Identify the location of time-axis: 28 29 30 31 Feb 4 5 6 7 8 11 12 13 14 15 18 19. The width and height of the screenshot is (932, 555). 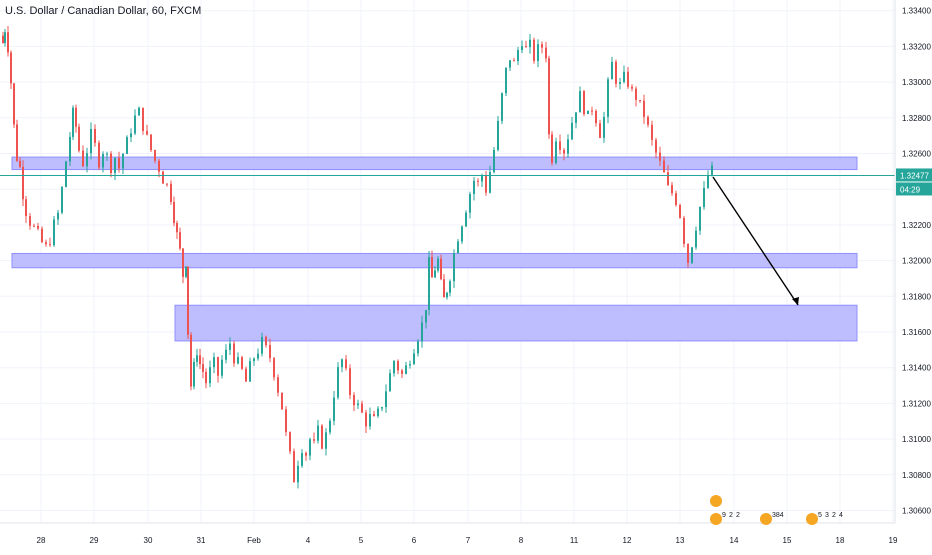
(449, 533).